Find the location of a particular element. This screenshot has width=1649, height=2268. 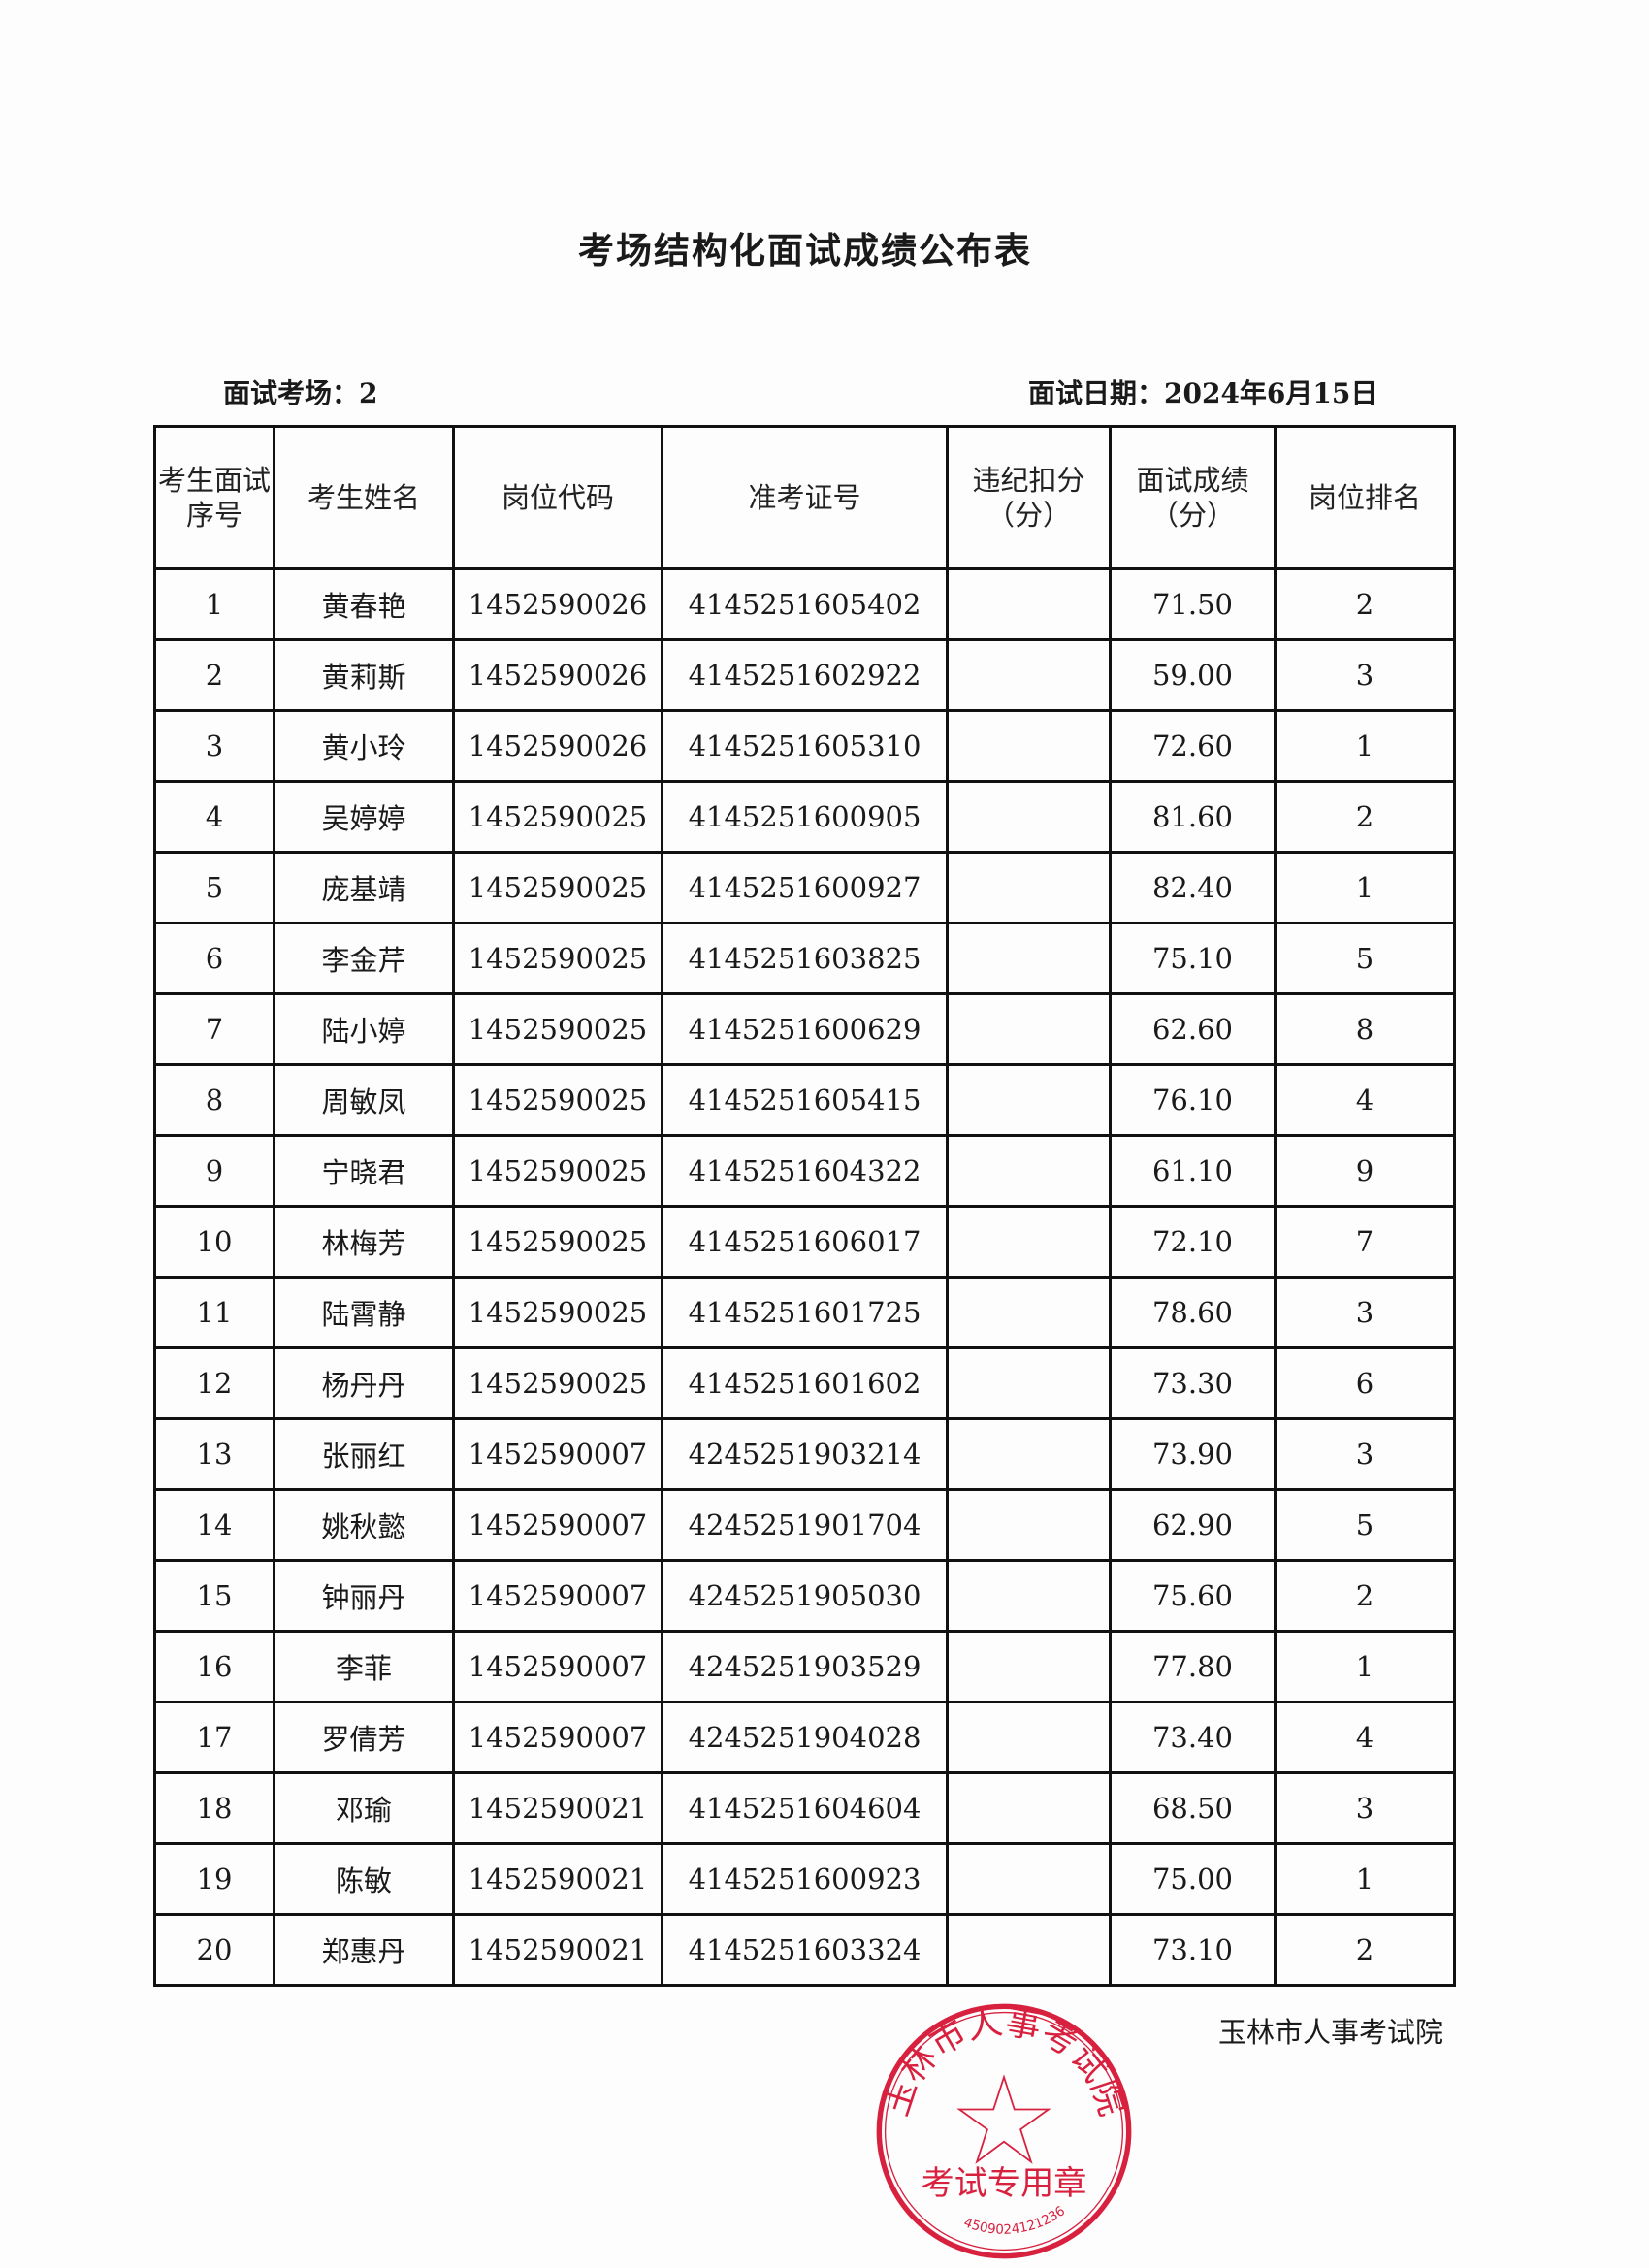

table-row: 5 庞基靖 1452590025 4145251600927 82.40 1 is located at coordinates (804, 887).